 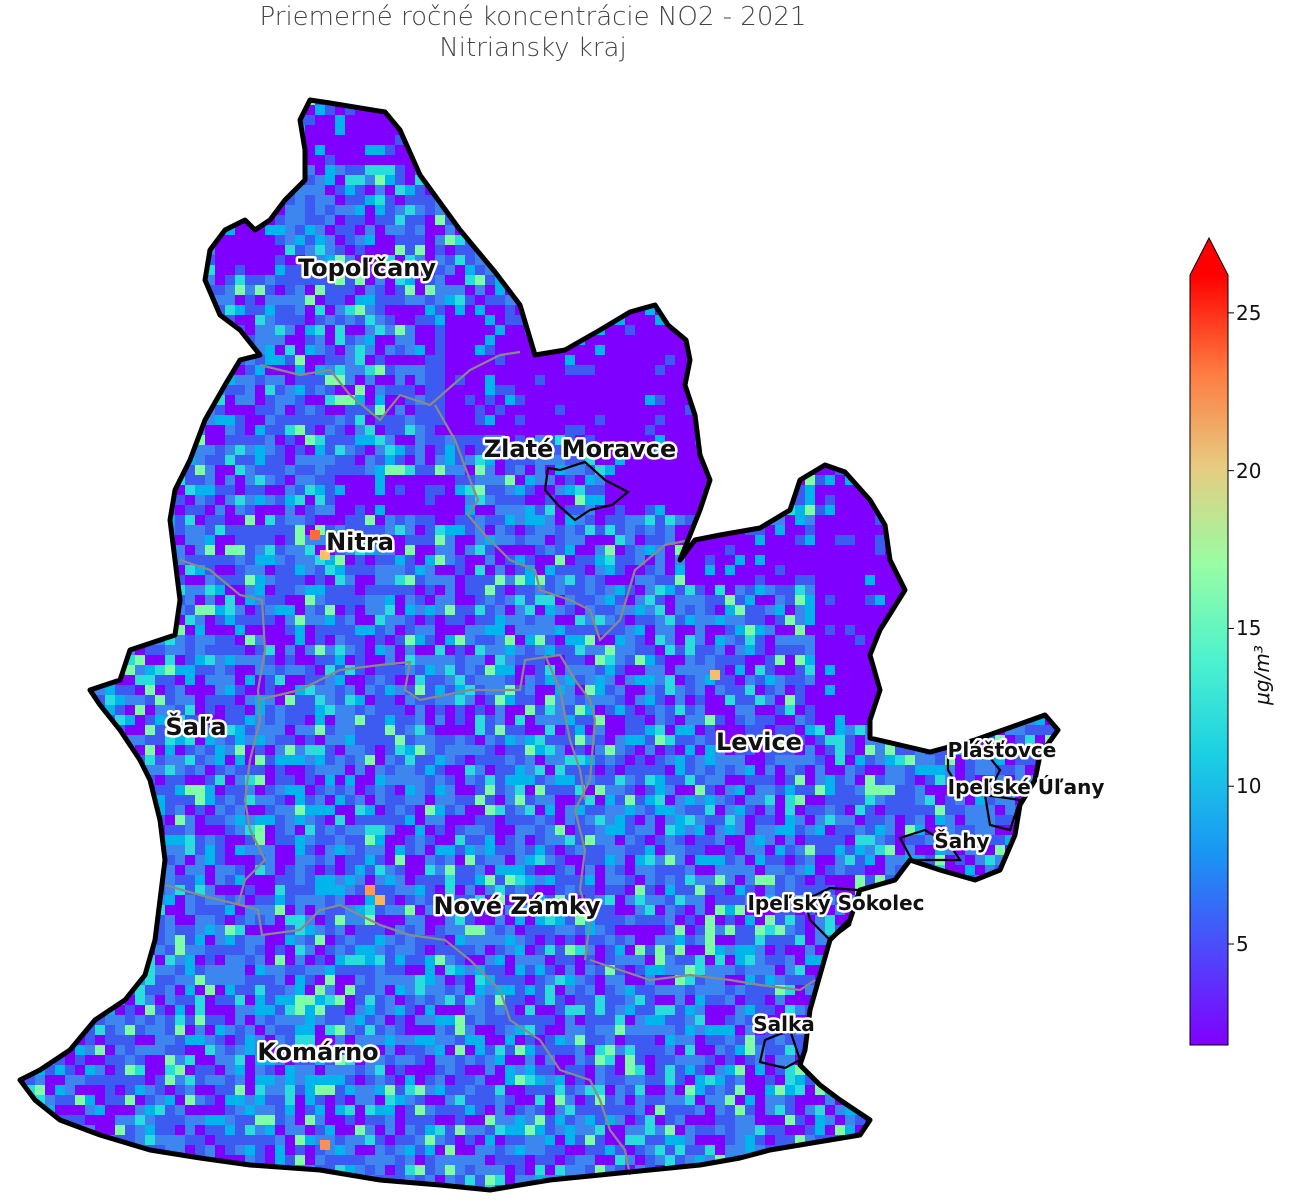 What do you see at coordinates (562, 523) in the screenshot?
I see `border-zm-nitra` at bounding box center [562, 523].